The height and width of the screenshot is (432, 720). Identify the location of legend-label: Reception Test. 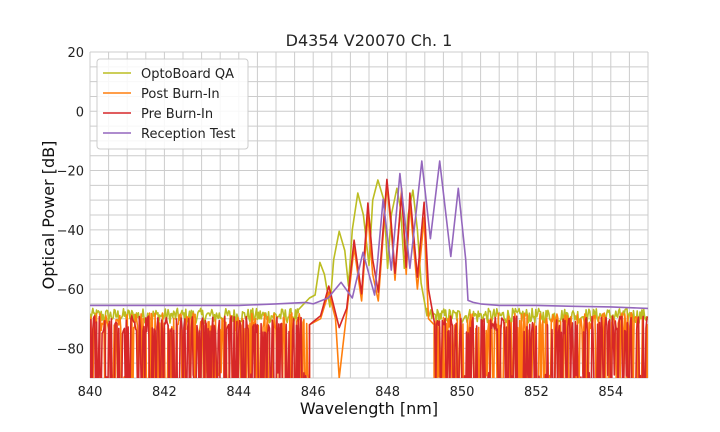
(188, 134).